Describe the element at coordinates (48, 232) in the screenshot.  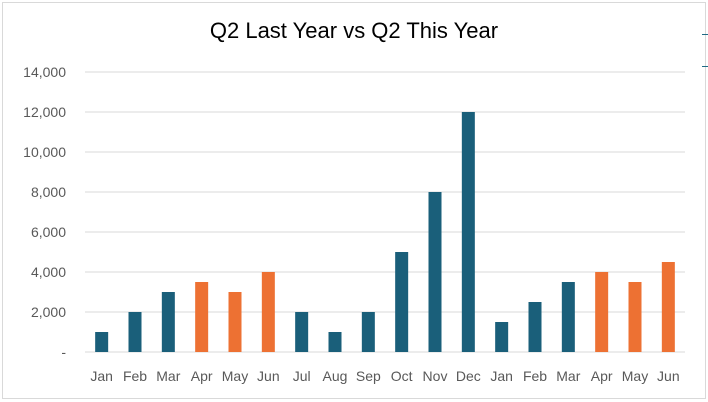
I see `y-tick-label: 6,000` at that location.